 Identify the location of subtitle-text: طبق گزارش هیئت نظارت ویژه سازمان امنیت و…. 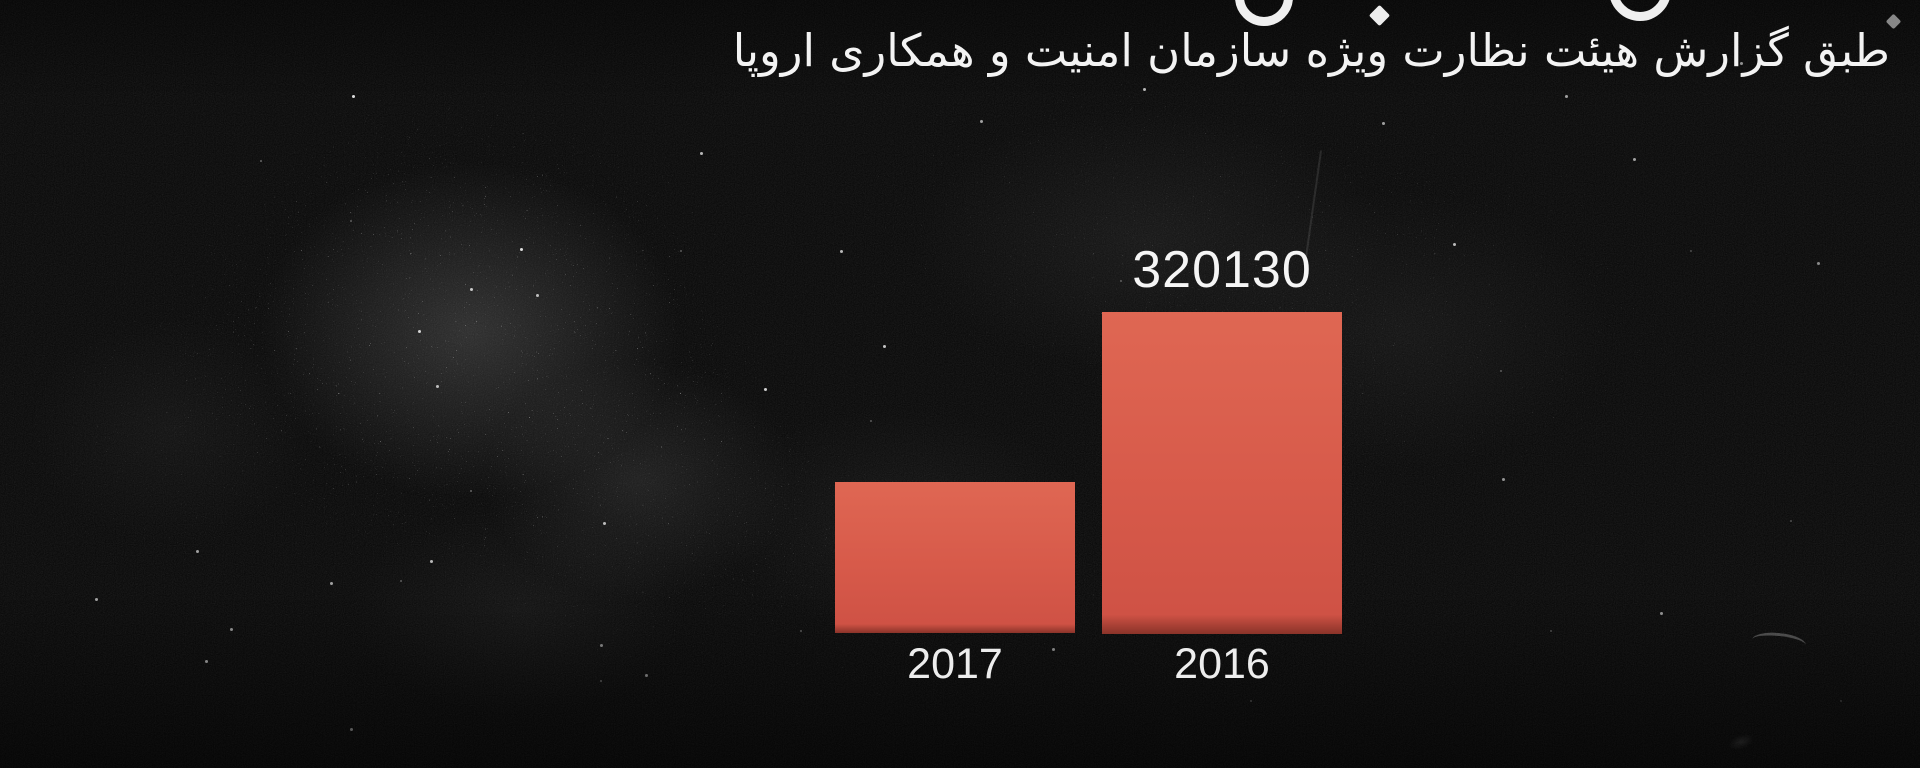
(1311, 50).